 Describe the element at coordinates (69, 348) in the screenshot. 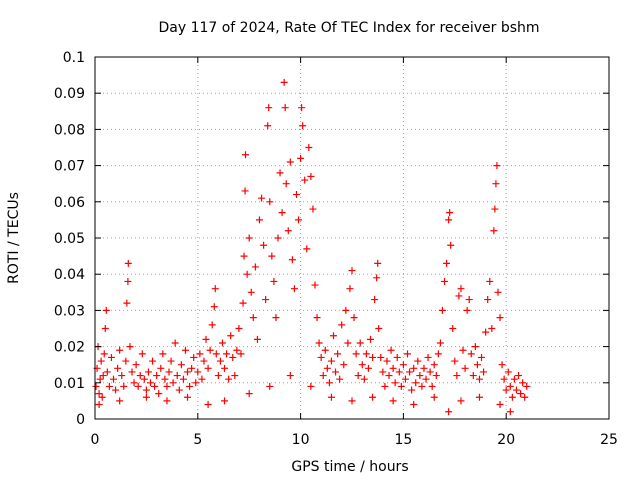

I see `y-tick-label: 0.02` at that location.